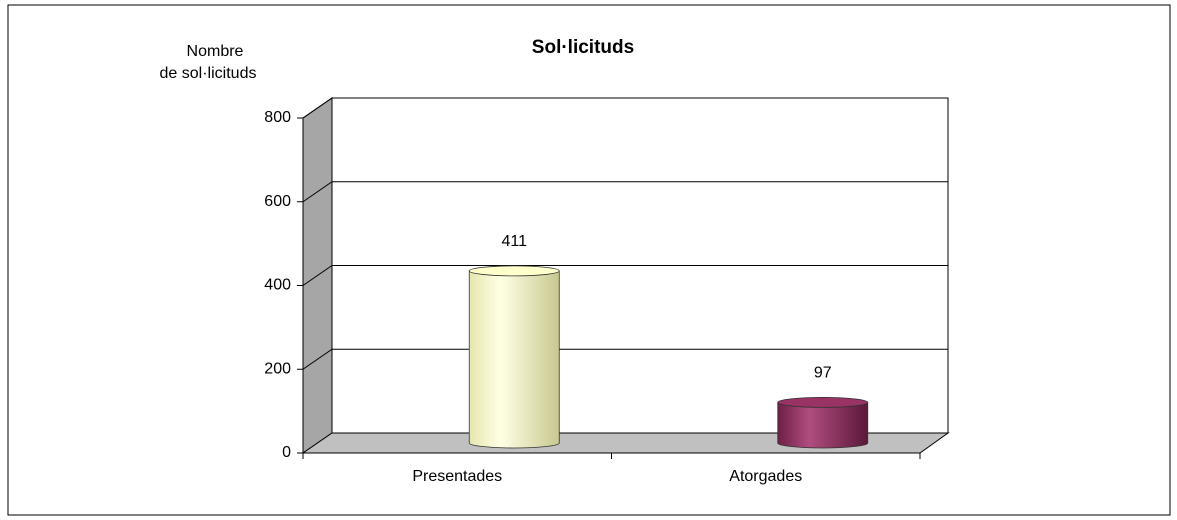  Describe the element at coordinates (215, 51) in the screenshot. I see `y-axis-label: Nombre` at that location.